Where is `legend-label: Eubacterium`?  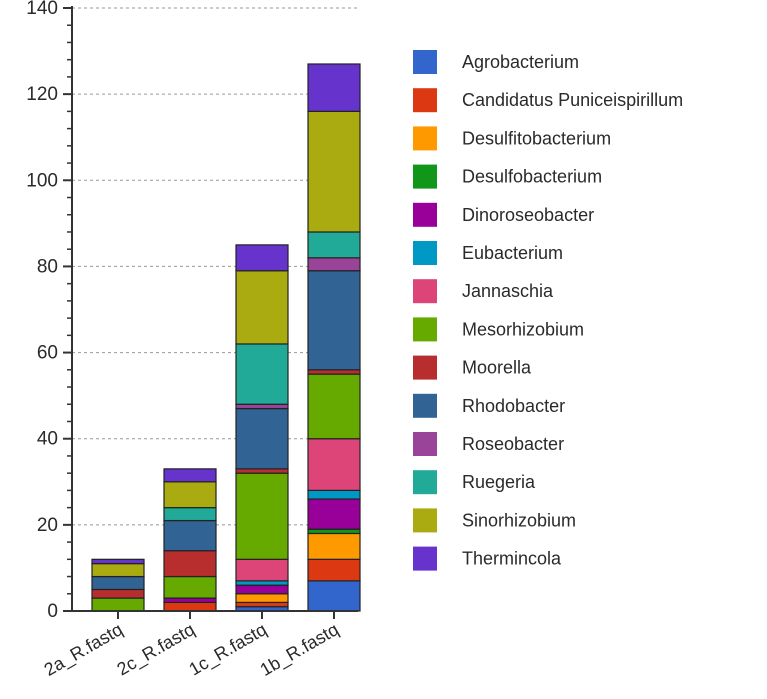
legend-label: Eubacterium is located at coordinates (512, 253).